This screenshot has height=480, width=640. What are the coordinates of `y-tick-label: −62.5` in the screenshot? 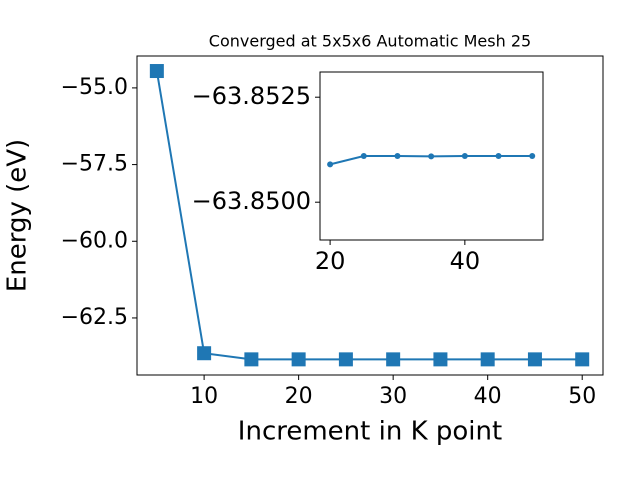 It's located at (94, 317).